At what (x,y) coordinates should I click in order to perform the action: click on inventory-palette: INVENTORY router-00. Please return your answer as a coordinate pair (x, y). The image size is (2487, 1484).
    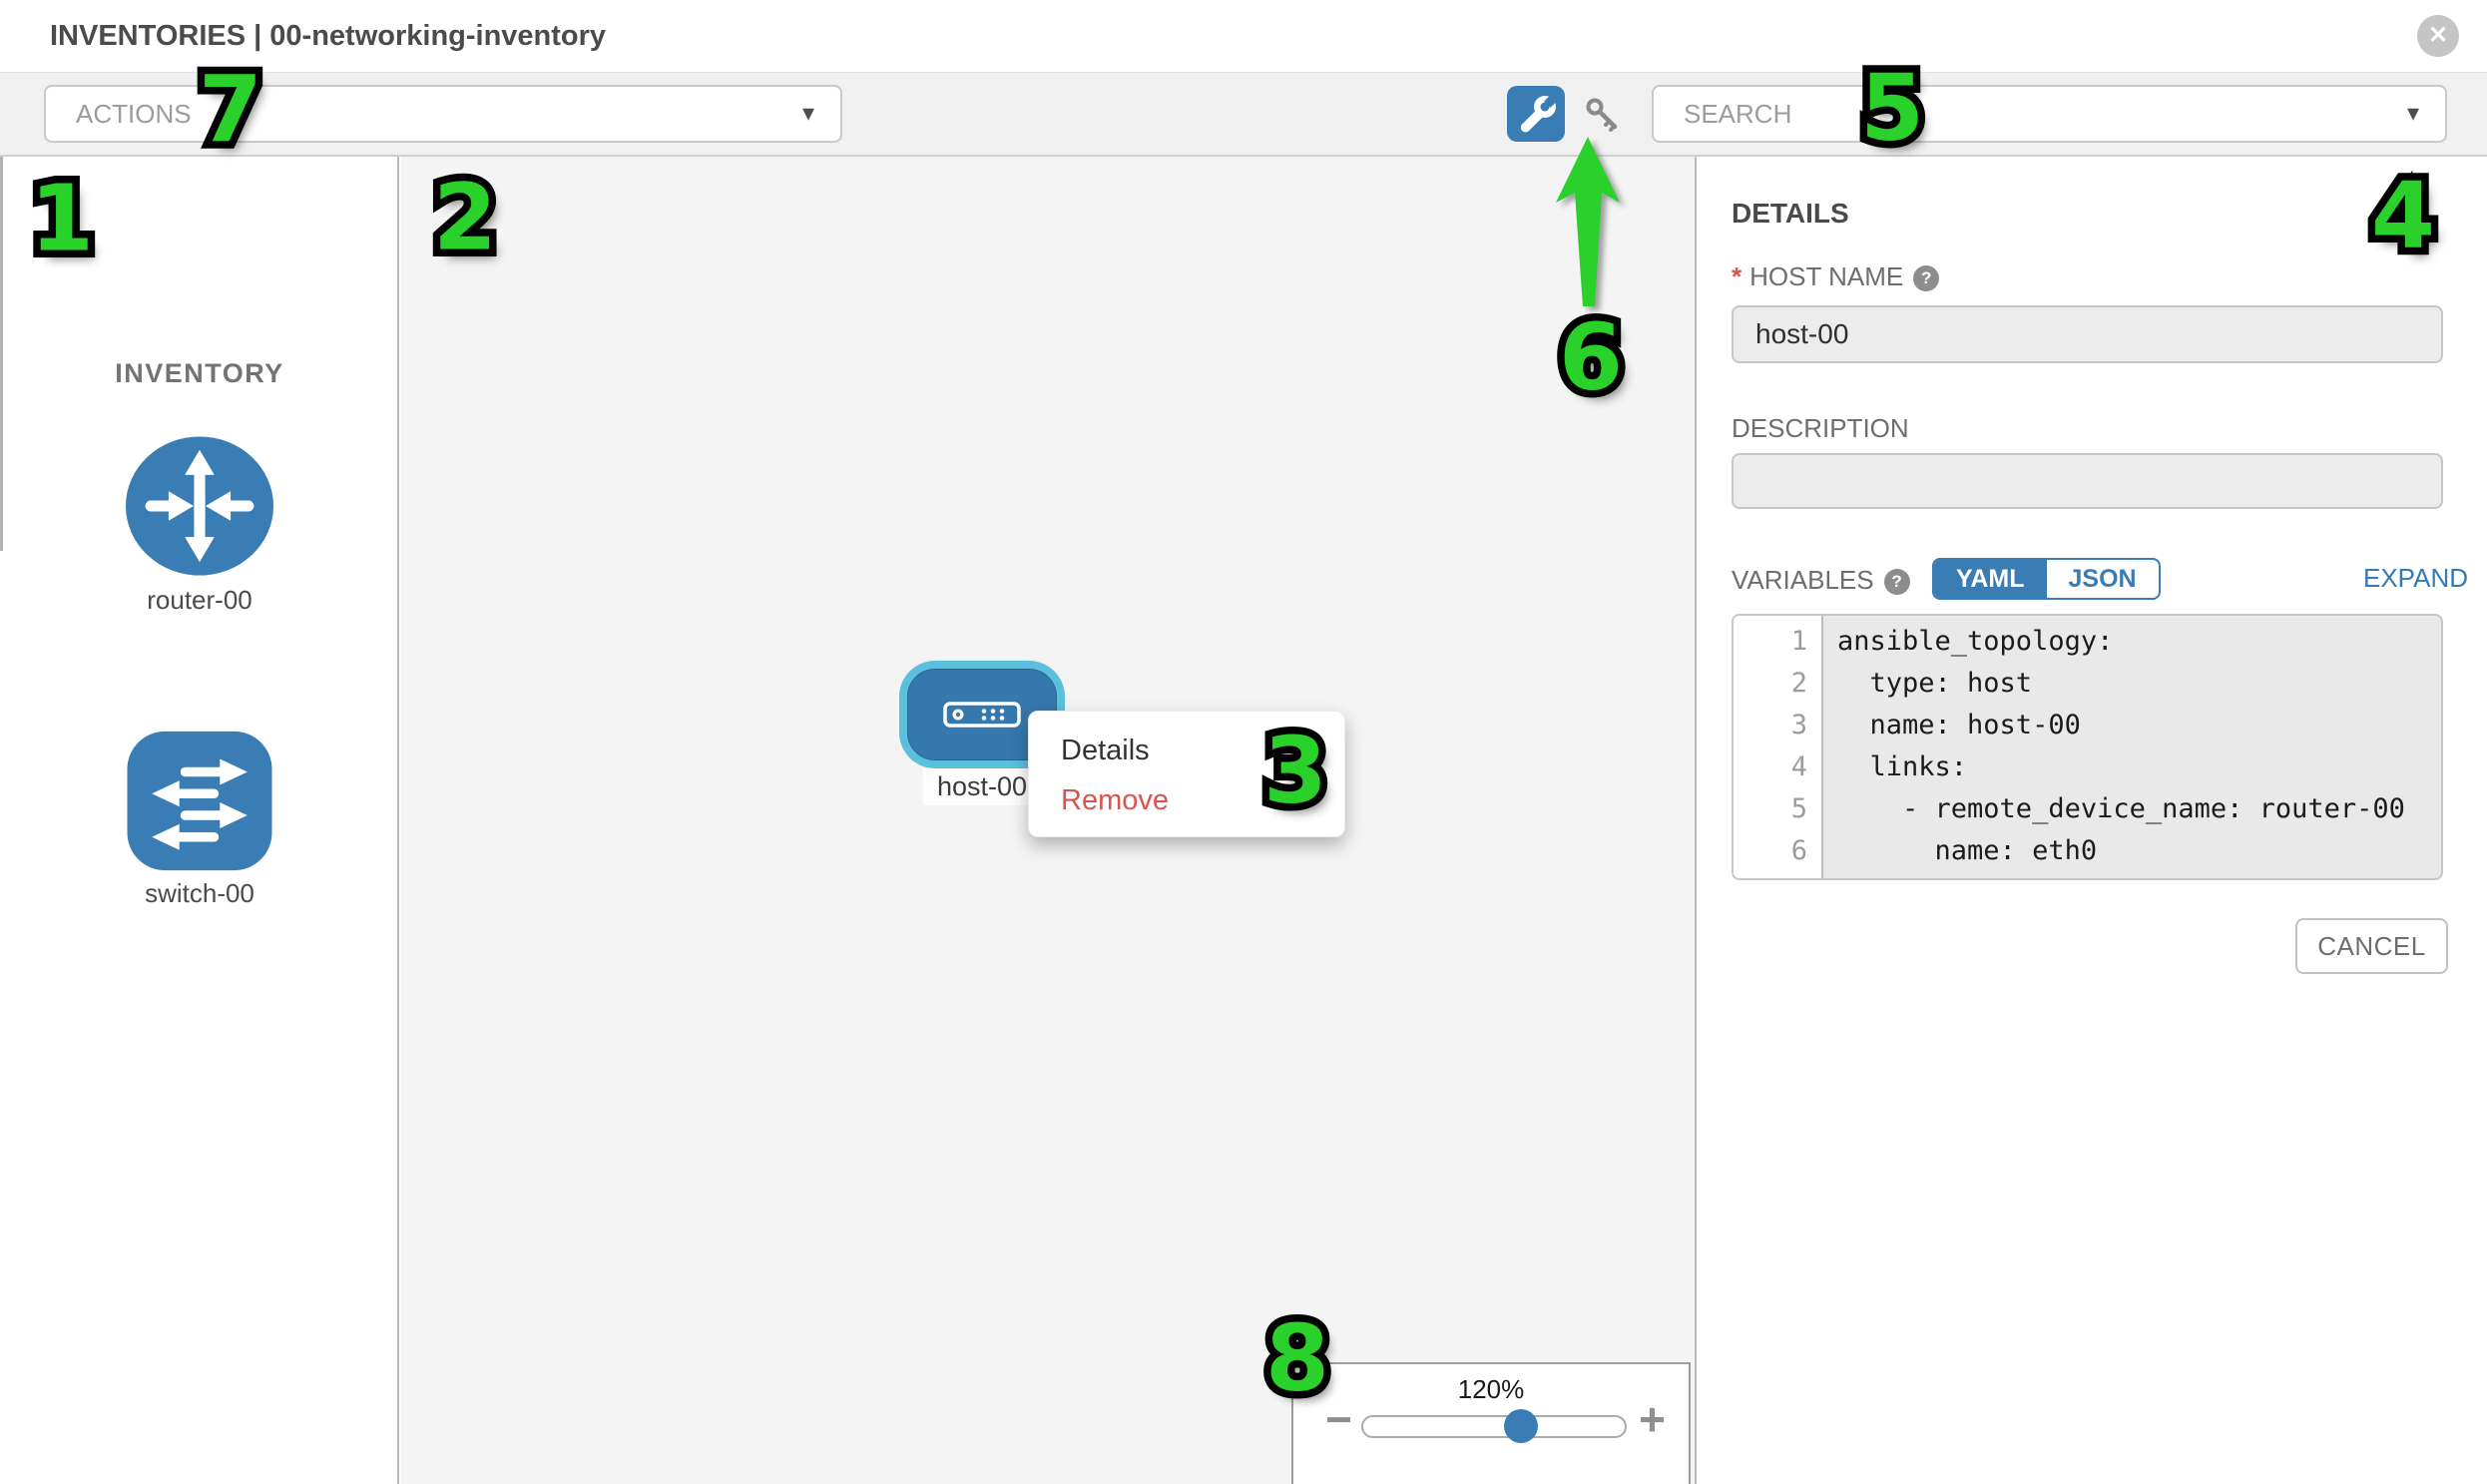
    Looking at the image, I should click on (199, 820).